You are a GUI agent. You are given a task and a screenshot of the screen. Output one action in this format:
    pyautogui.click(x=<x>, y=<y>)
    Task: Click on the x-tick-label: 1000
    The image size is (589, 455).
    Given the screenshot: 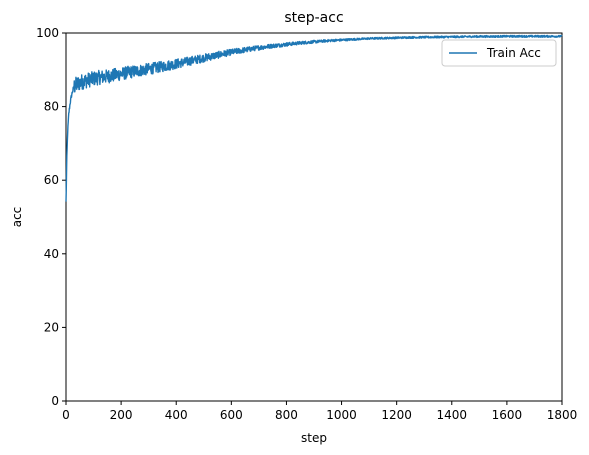 What is the action you would take?
    pyautogui.click(x=341, y=415)
    